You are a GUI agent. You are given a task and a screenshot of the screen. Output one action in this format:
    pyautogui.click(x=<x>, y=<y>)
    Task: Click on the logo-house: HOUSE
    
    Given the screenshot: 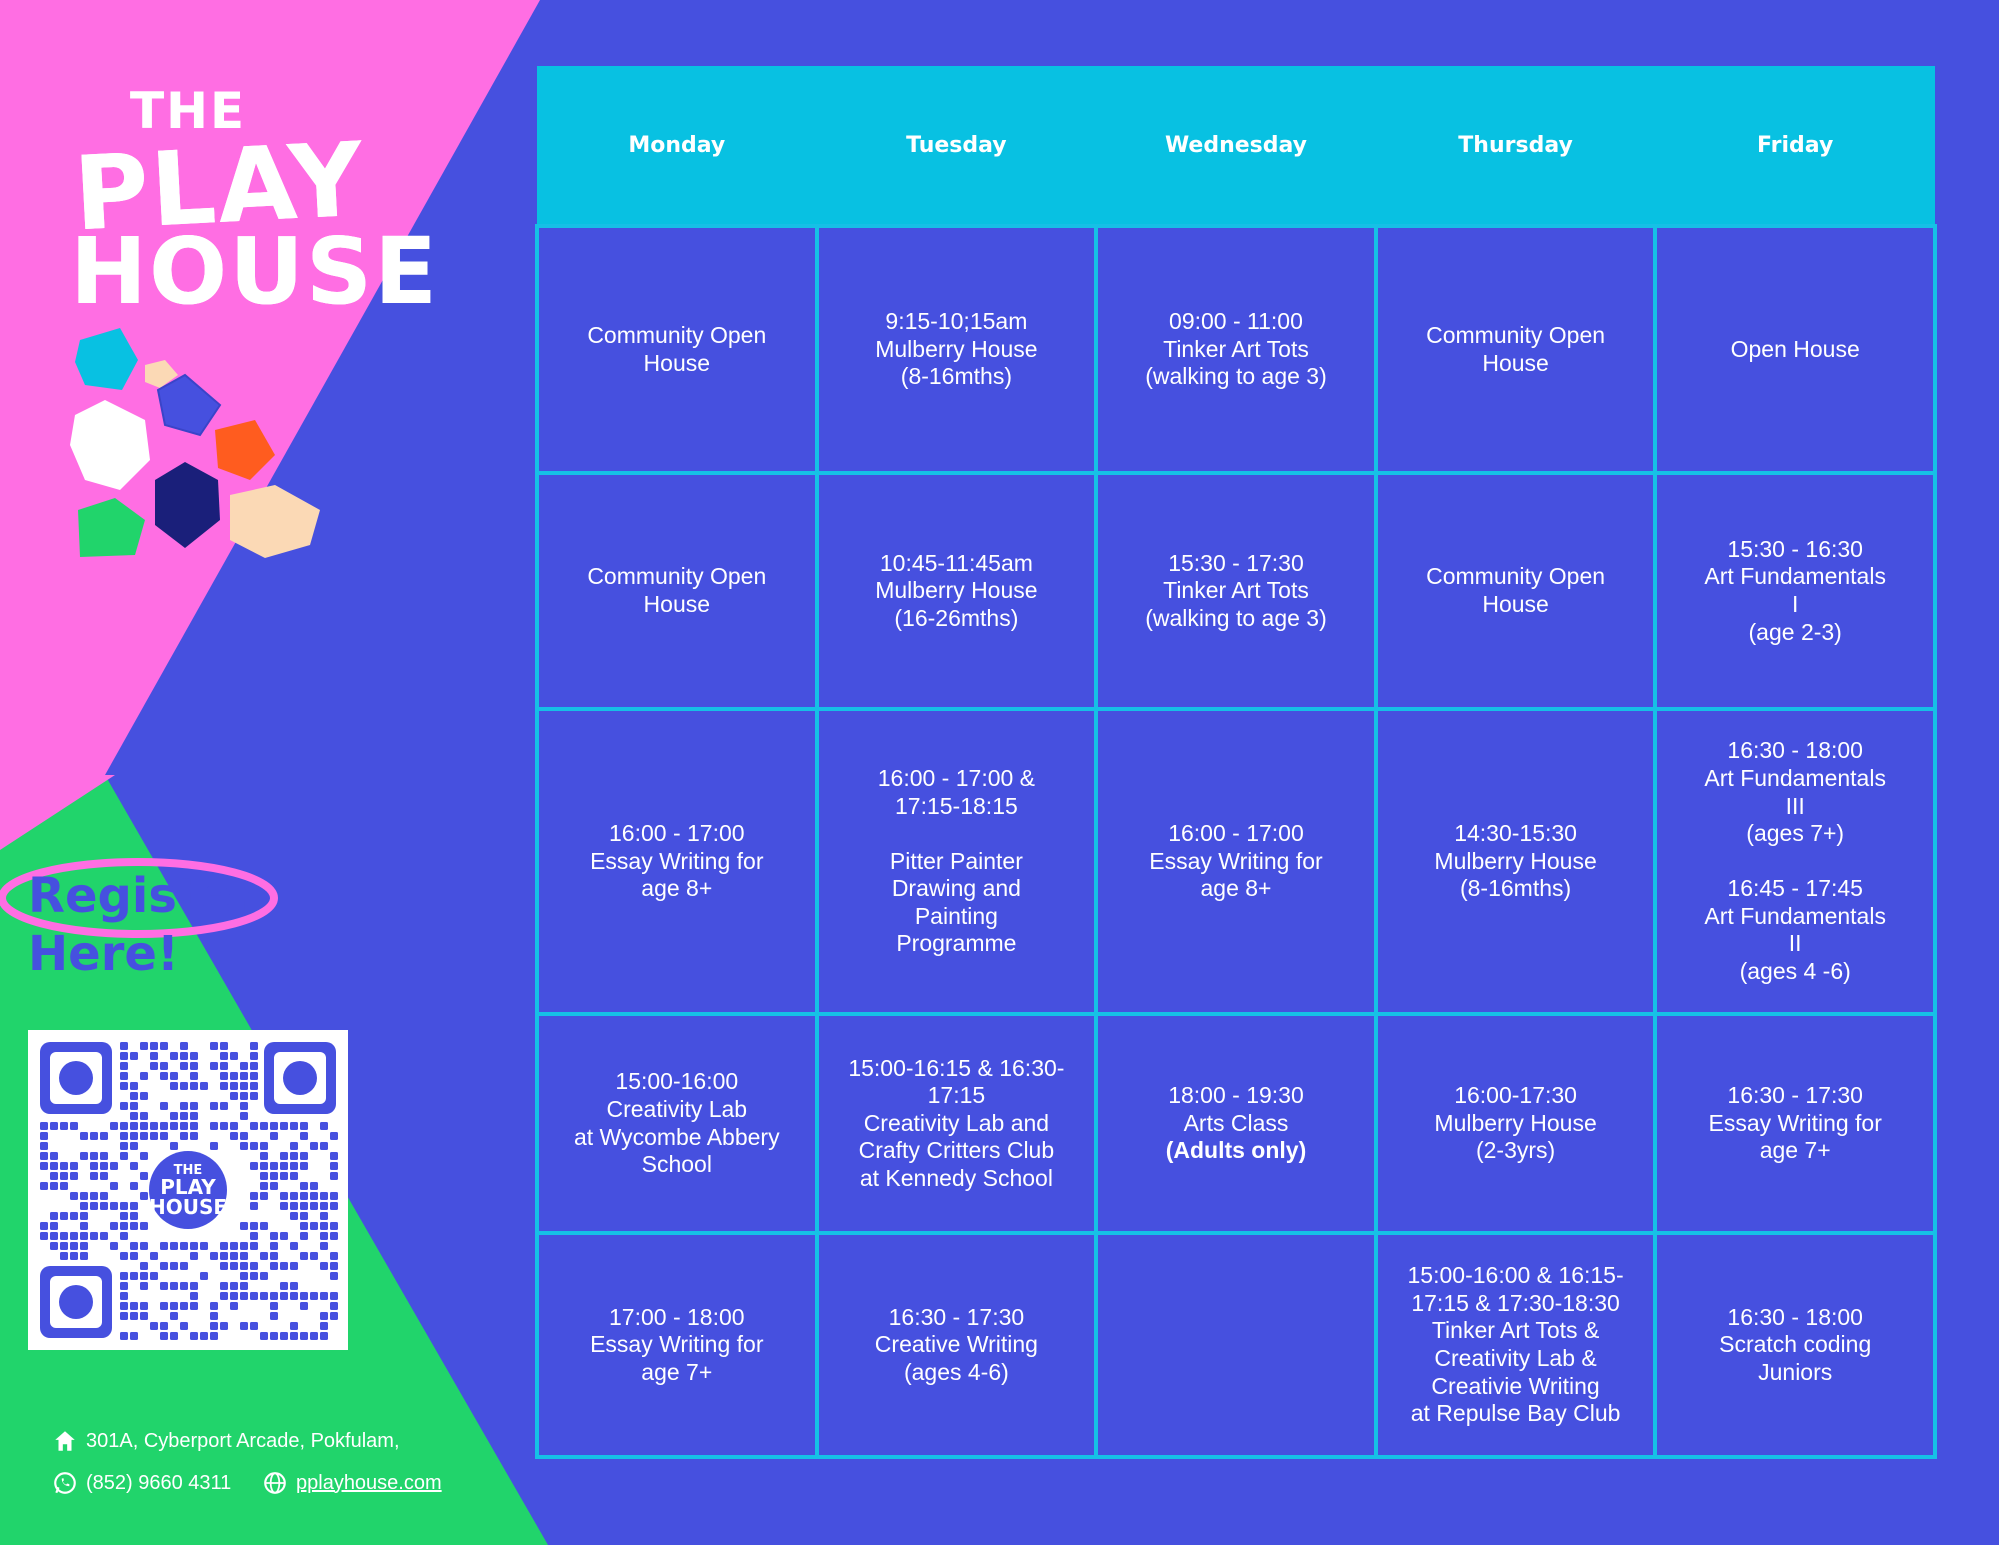 What is the action you would take?
    pyautogui.click(x=255, y=271)
    